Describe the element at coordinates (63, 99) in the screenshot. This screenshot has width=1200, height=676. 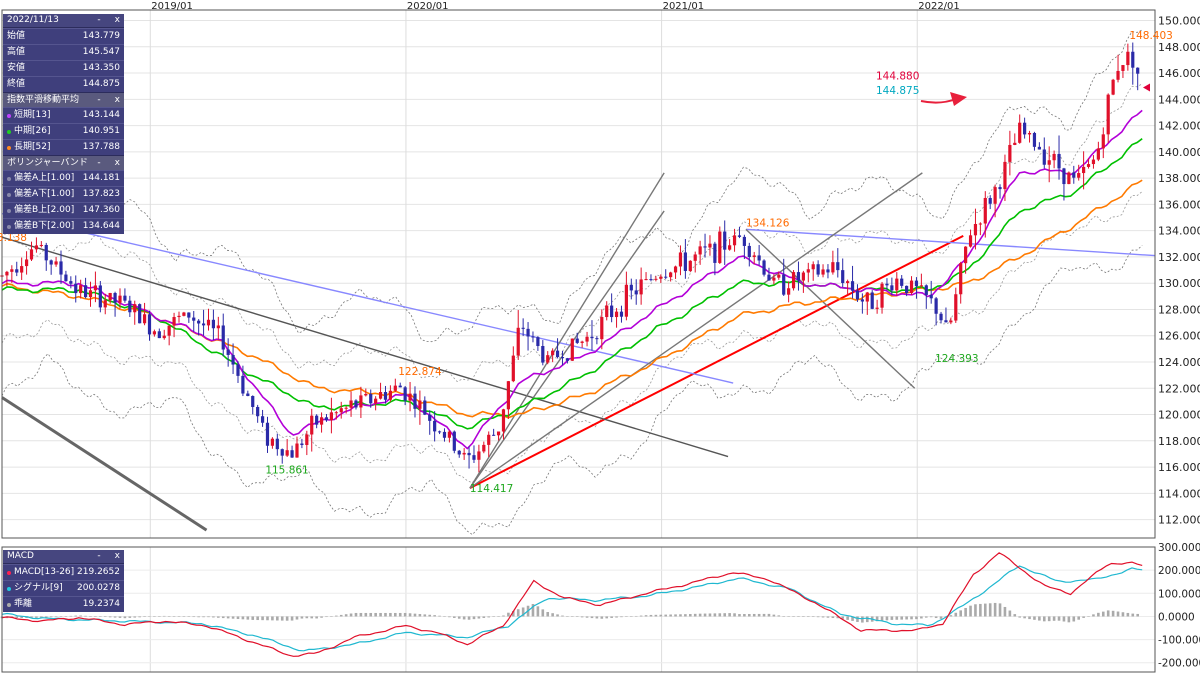
I see `ema-panel-header: 指数平滑移動平均 - x` at that location.